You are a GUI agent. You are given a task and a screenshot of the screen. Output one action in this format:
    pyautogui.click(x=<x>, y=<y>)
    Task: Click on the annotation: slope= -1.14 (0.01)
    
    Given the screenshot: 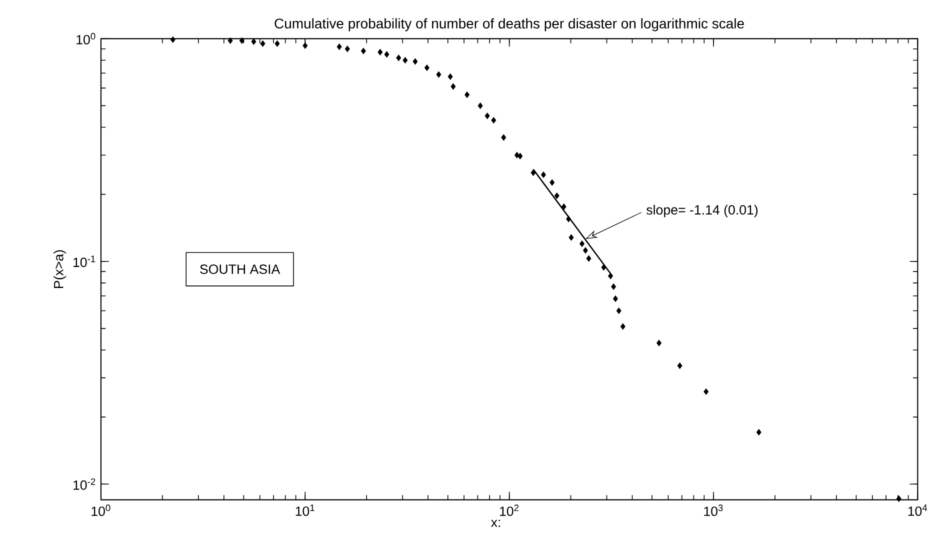 What is the action you would take?
    pyautogui.click(x=702, y=211)
    